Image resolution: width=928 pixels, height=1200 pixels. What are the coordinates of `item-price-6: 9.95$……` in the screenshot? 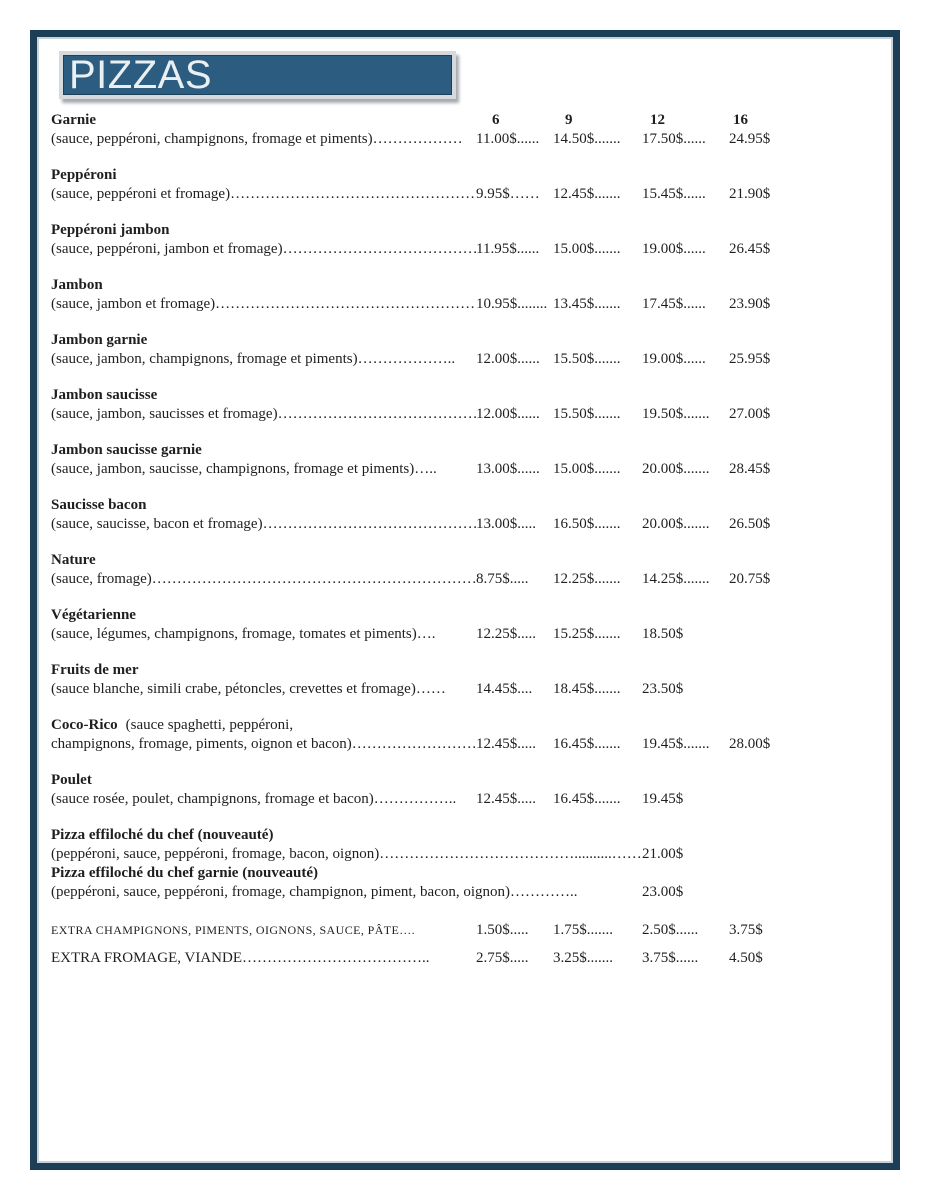 It's located at (508, 194).